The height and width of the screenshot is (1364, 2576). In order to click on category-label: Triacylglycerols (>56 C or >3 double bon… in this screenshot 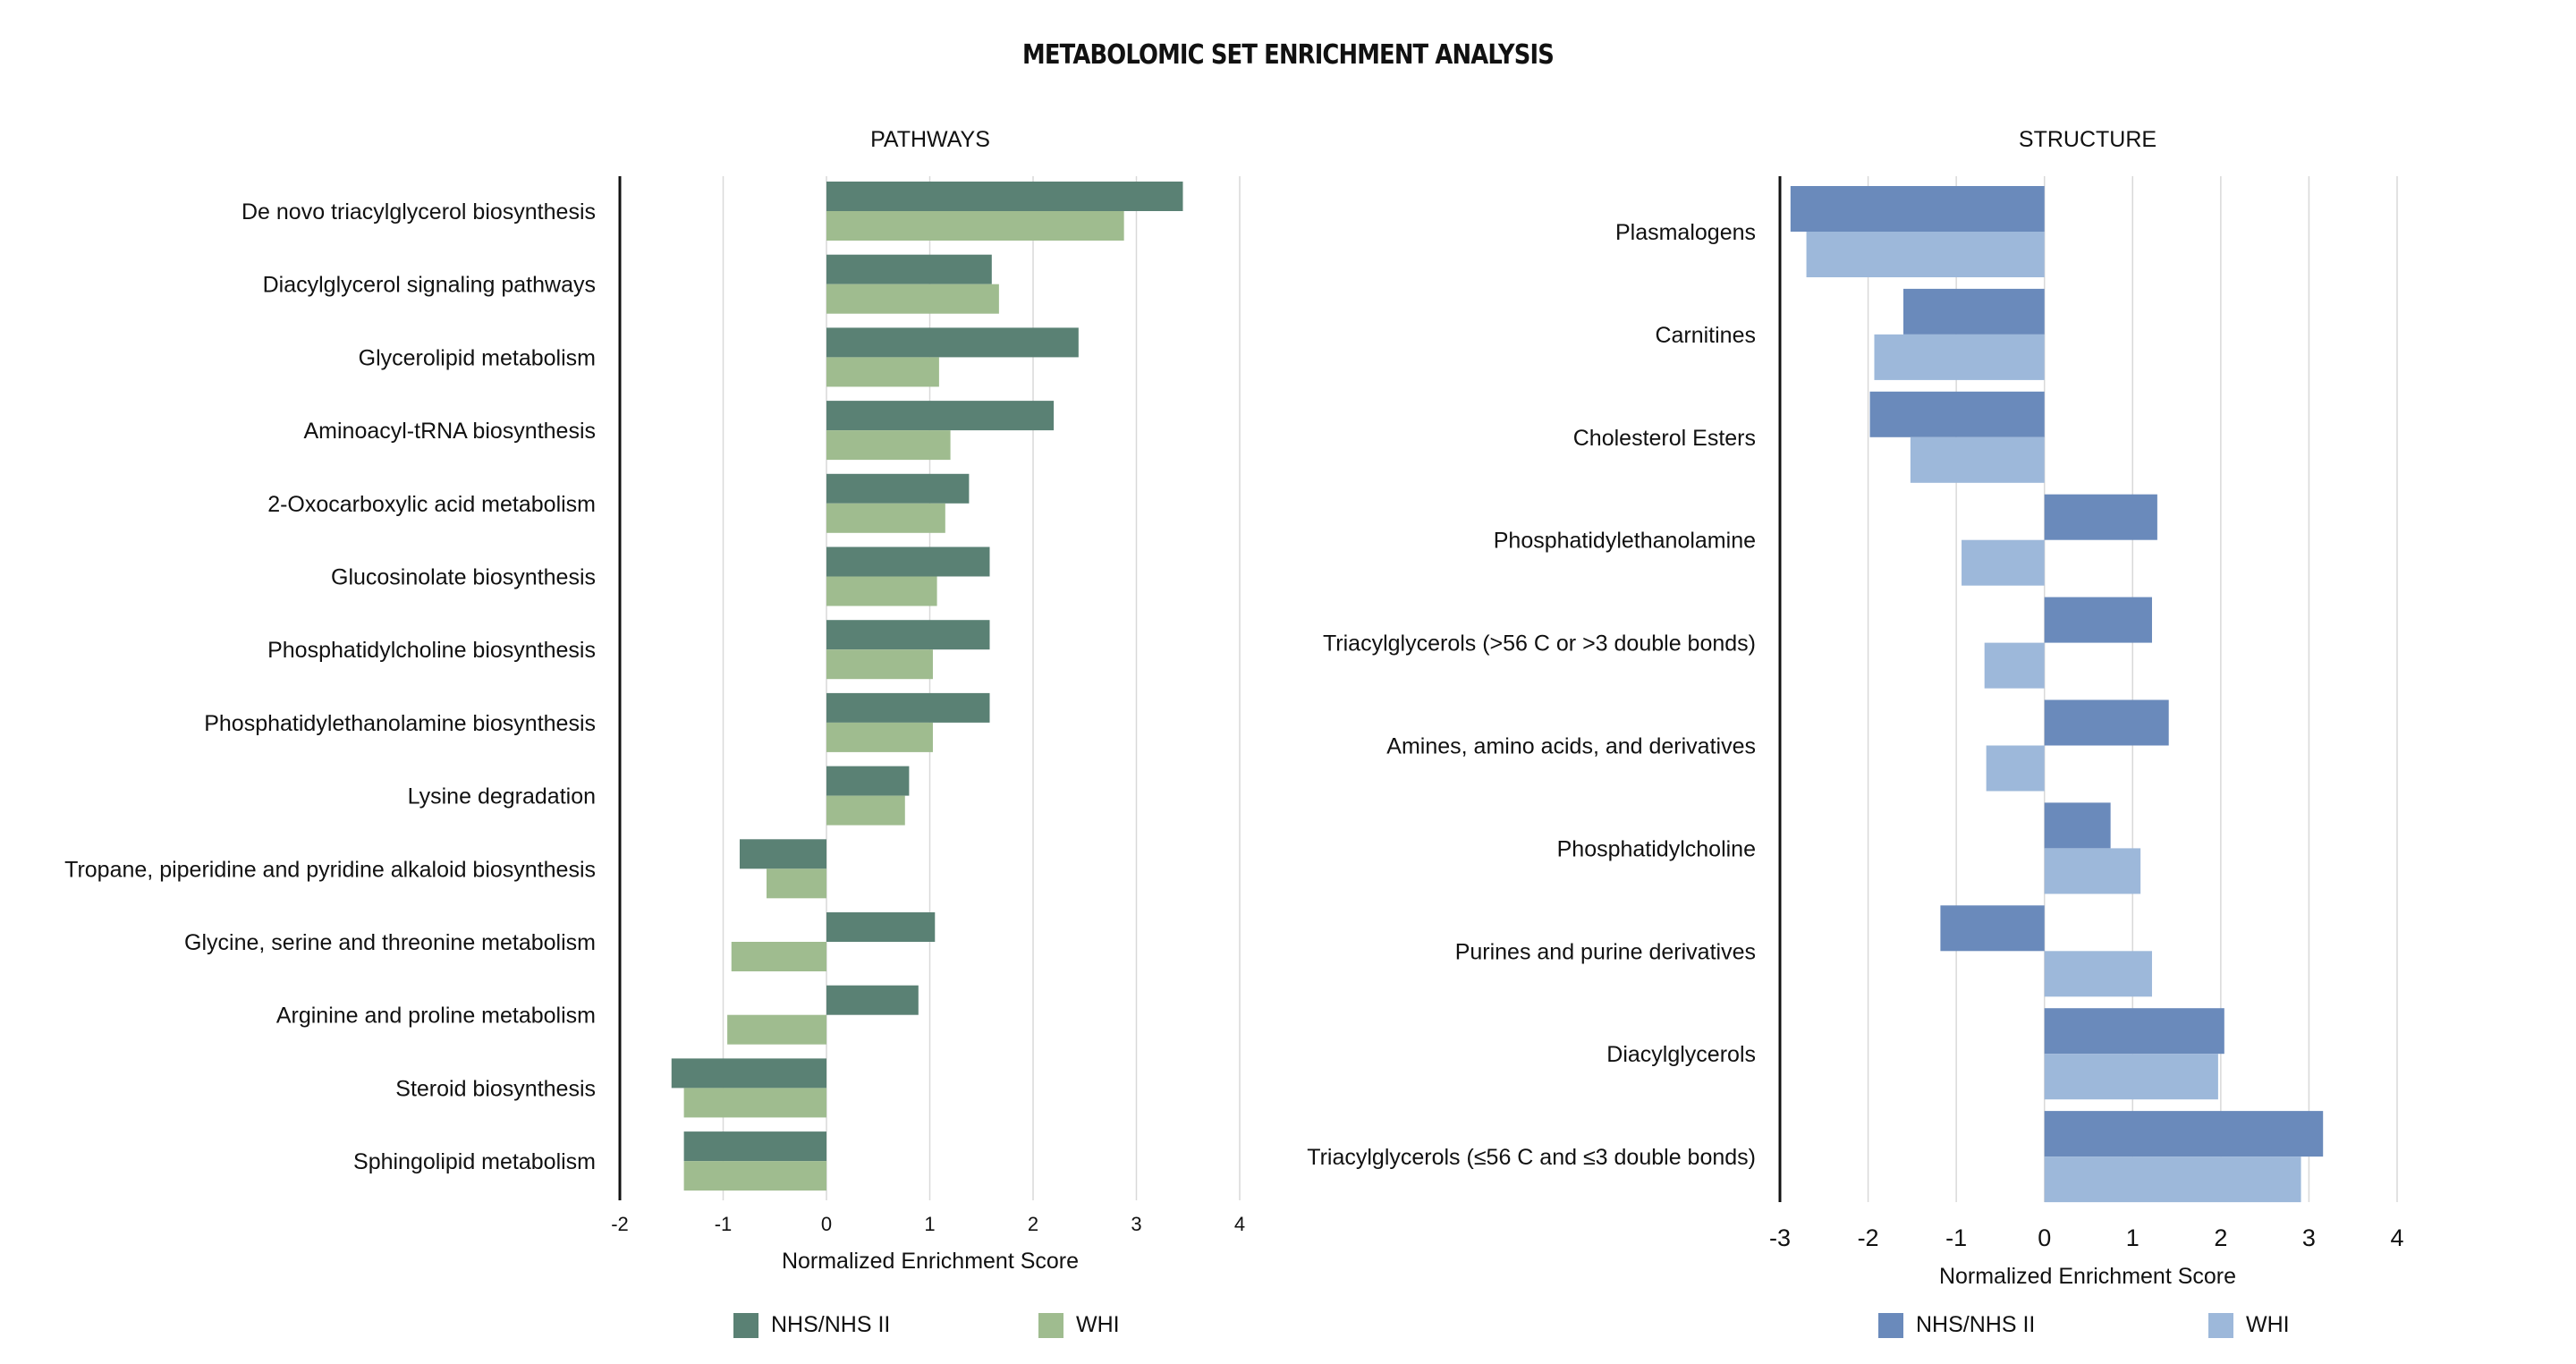, I will do `click(1539, 644)`.